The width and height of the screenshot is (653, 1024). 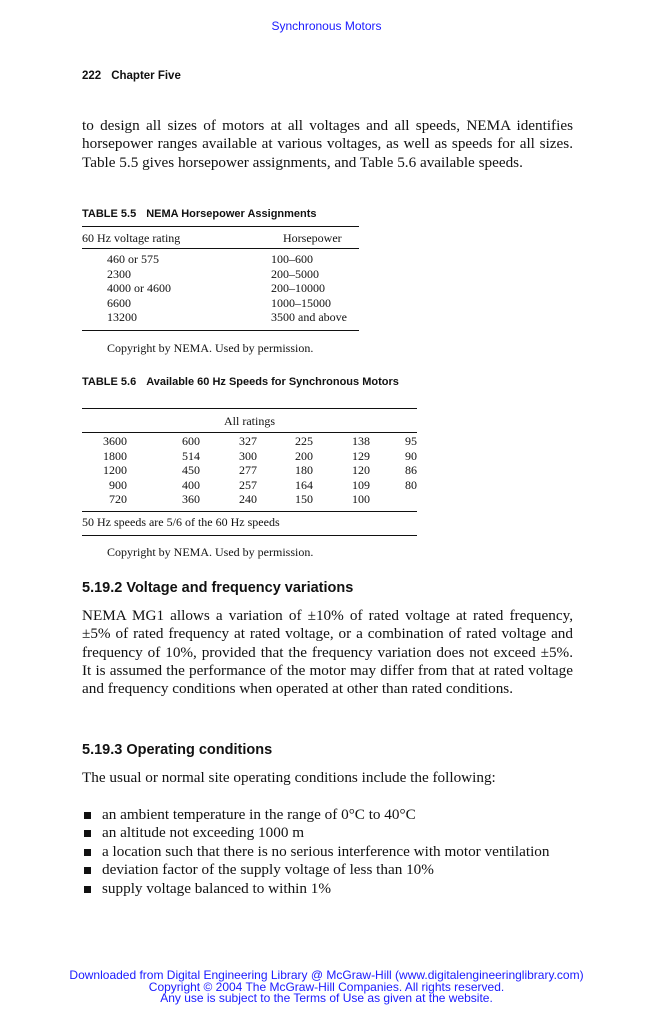 What do you see at coordinates (248, 455) in the screenshot?
I see `table-cell: 300` at bounding box center [248, 455].